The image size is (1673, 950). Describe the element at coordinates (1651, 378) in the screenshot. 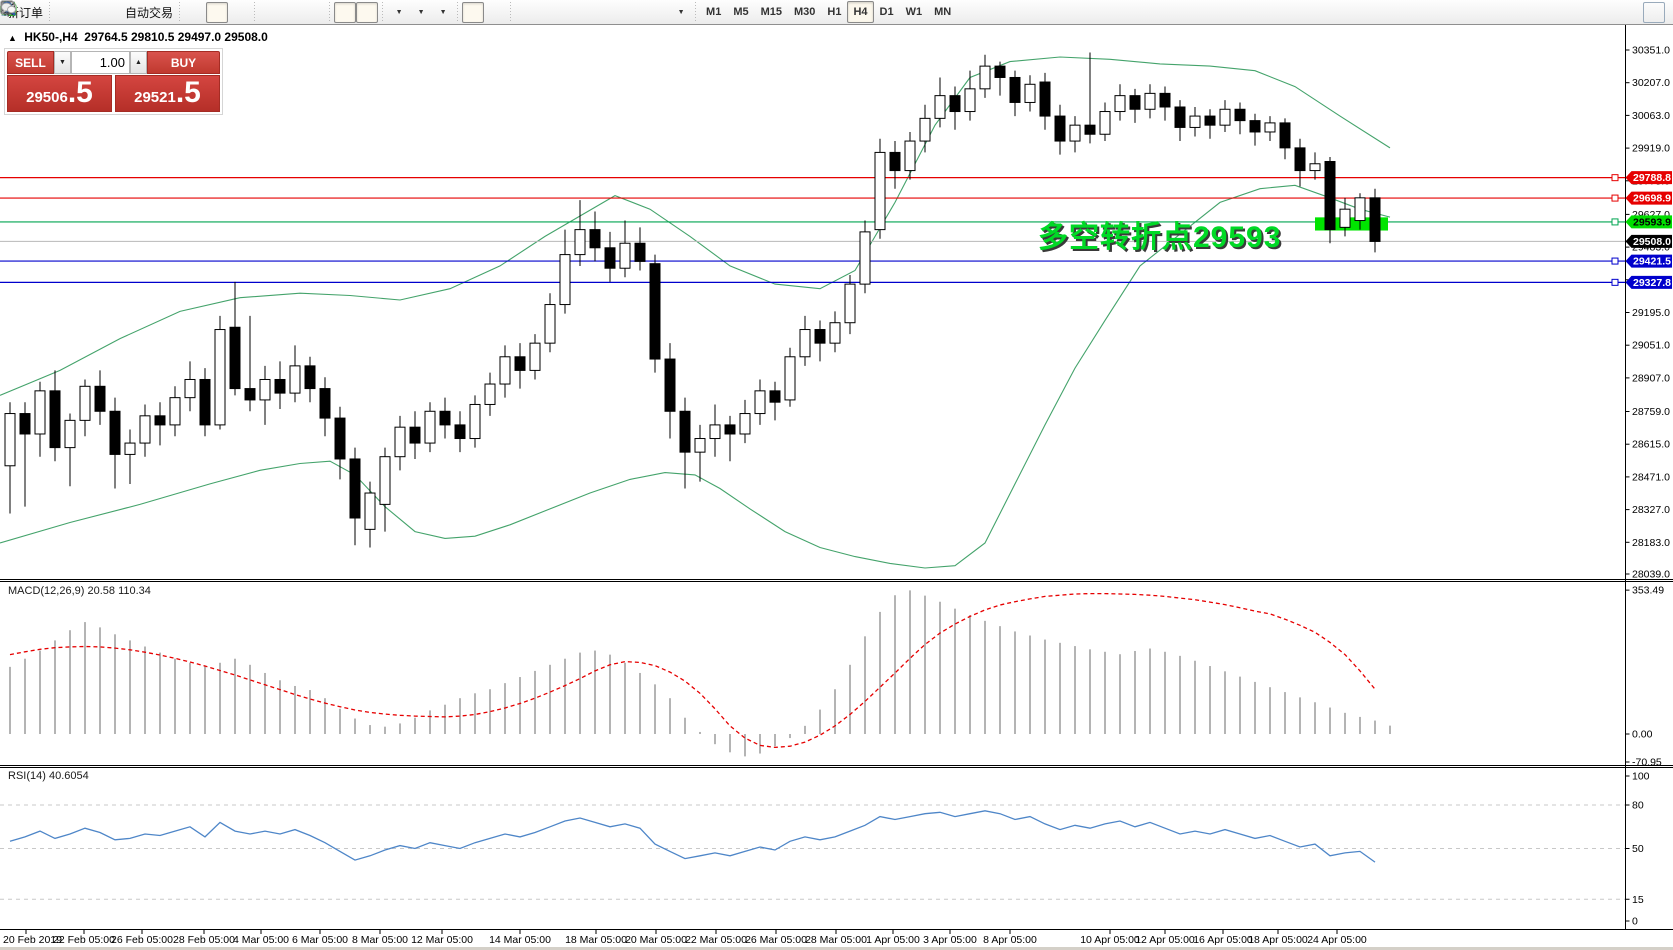

I see `price-tick-label: 28907.0` at that location.